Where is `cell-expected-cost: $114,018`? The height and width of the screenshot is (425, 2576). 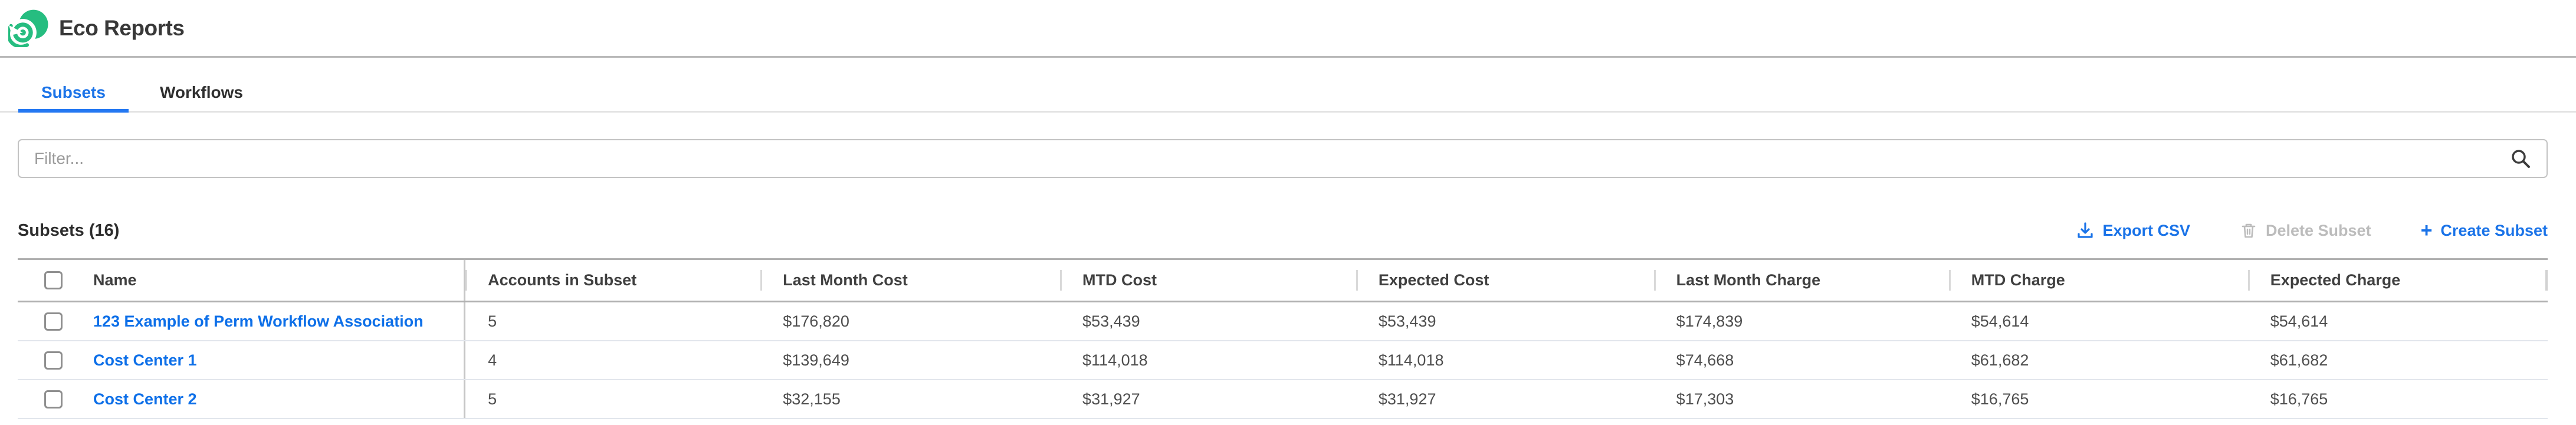
cell-expected-cost: $114,018 is located at coordinates (1505, 360).